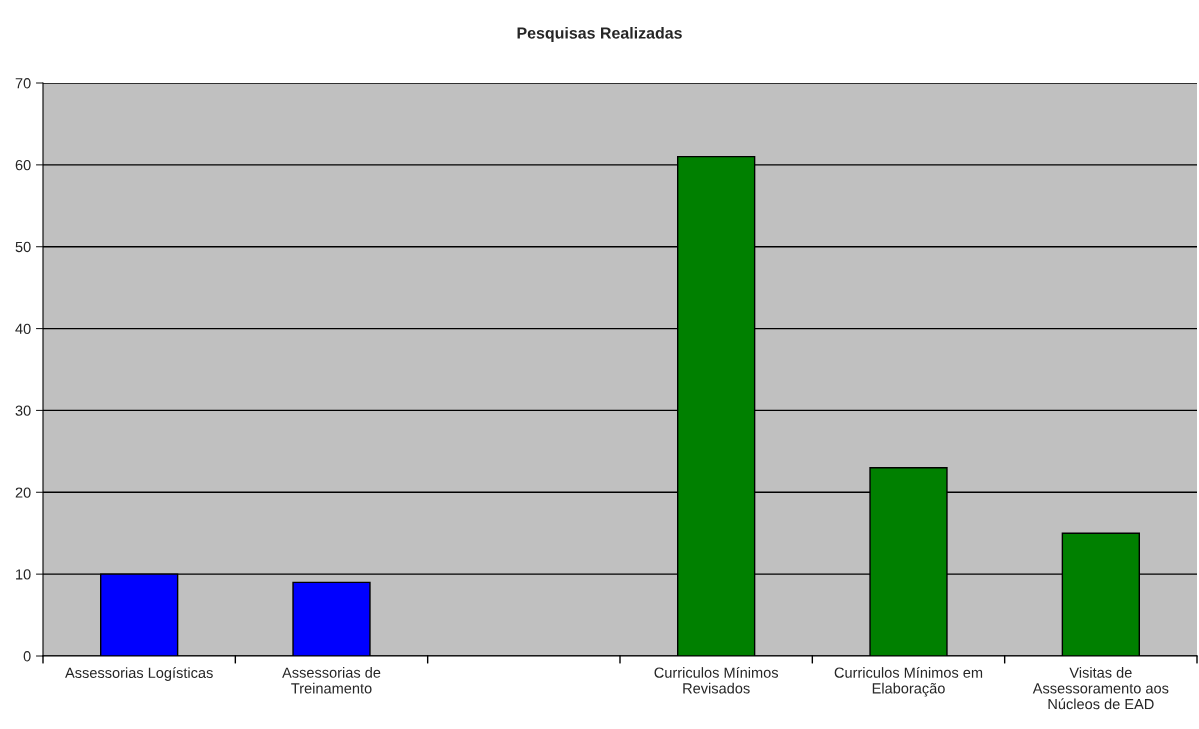 Image resolution: width=1199 pixels, height=729 pixels. I want to click on y-tick-label: 50, so click(23, 247).